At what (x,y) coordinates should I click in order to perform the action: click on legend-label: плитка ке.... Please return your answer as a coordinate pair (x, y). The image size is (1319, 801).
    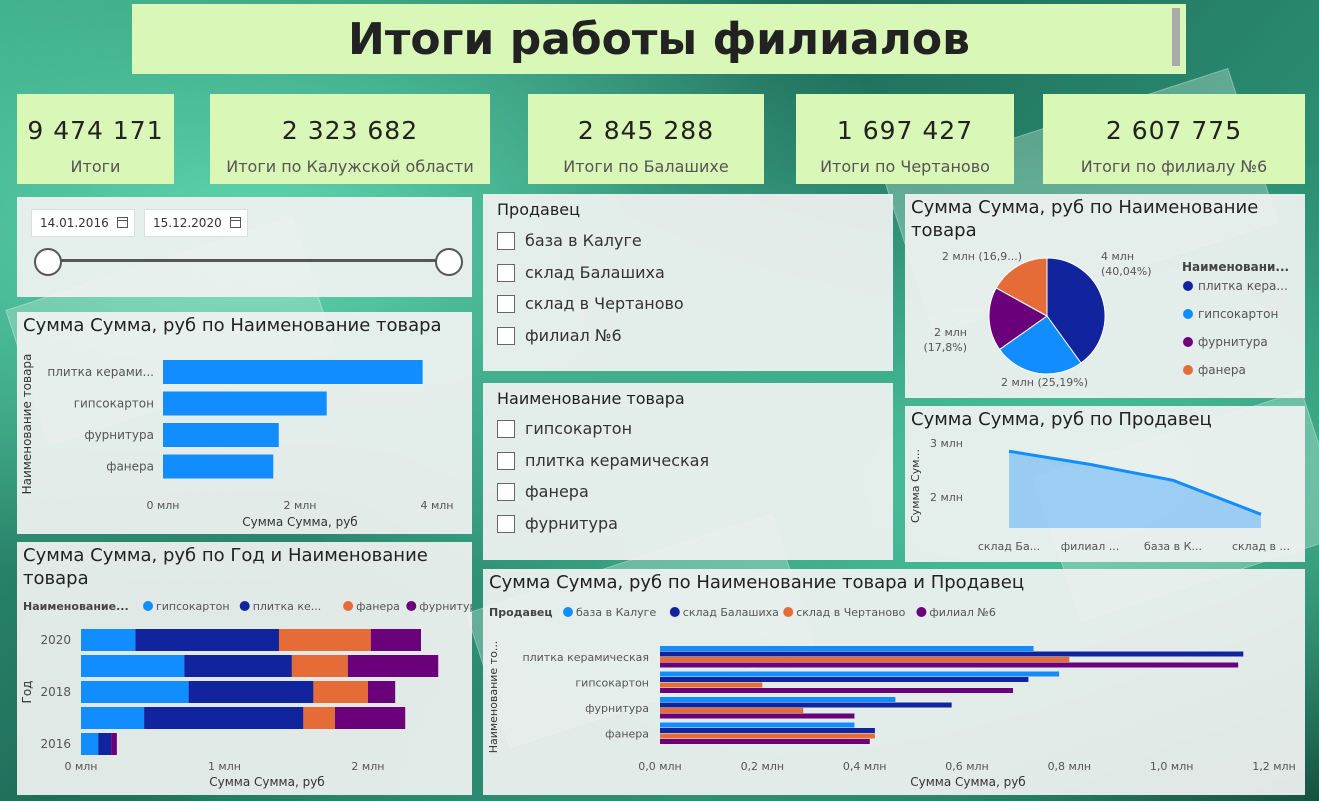
    Looking at the image, I should click on (287, 606).